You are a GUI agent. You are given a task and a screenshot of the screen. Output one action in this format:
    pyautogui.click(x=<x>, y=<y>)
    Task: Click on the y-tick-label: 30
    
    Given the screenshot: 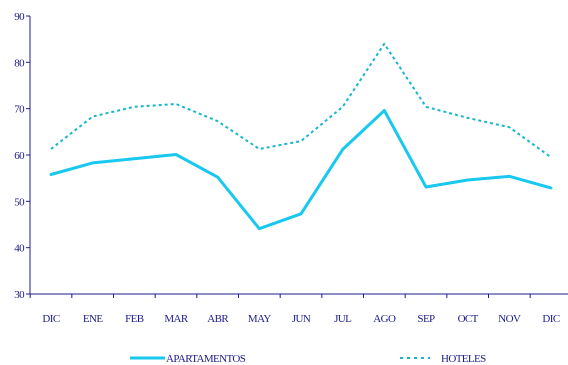 What is the action you would take?
    pyautogui.click(x=19, y=295)
    